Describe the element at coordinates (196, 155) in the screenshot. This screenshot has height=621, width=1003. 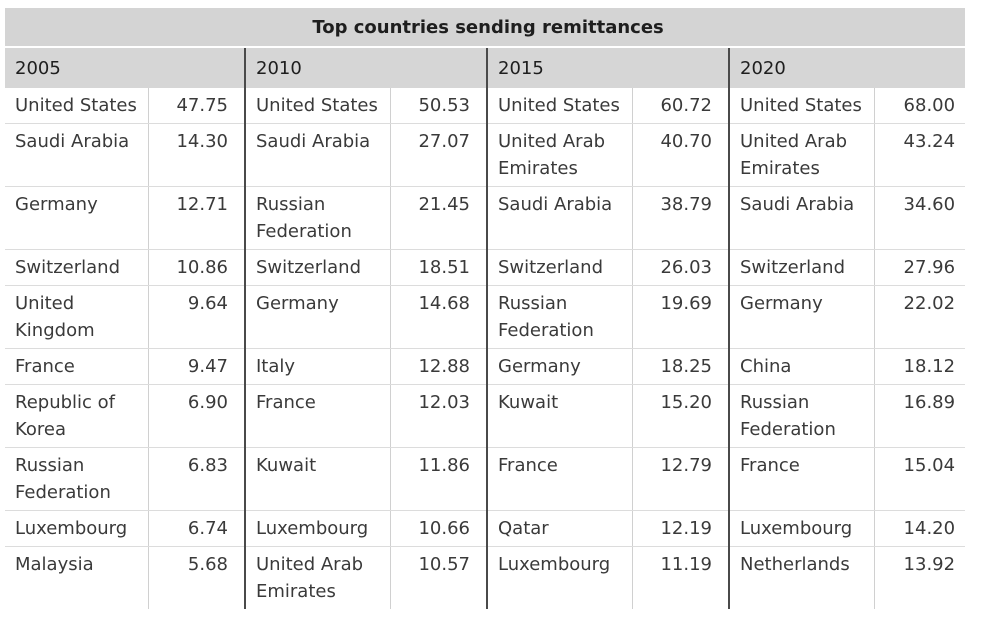
I see `value-cell: 14.30` at that location.